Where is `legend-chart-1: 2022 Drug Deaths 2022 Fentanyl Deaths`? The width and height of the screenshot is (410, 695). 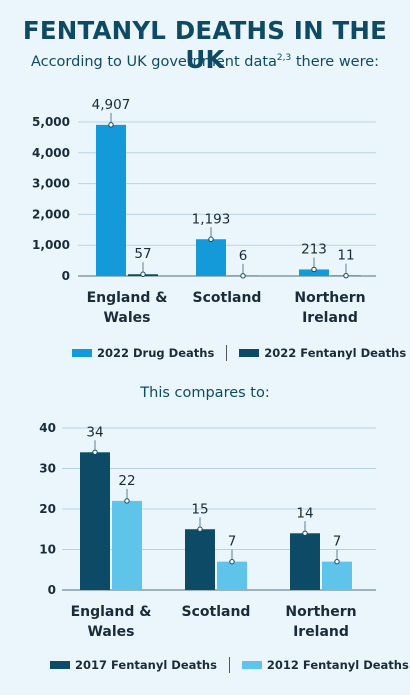
legend-chart-1: 2022 Drug Deaths 2022 Fentanyl Deaths is located at coordinates (239, 353).